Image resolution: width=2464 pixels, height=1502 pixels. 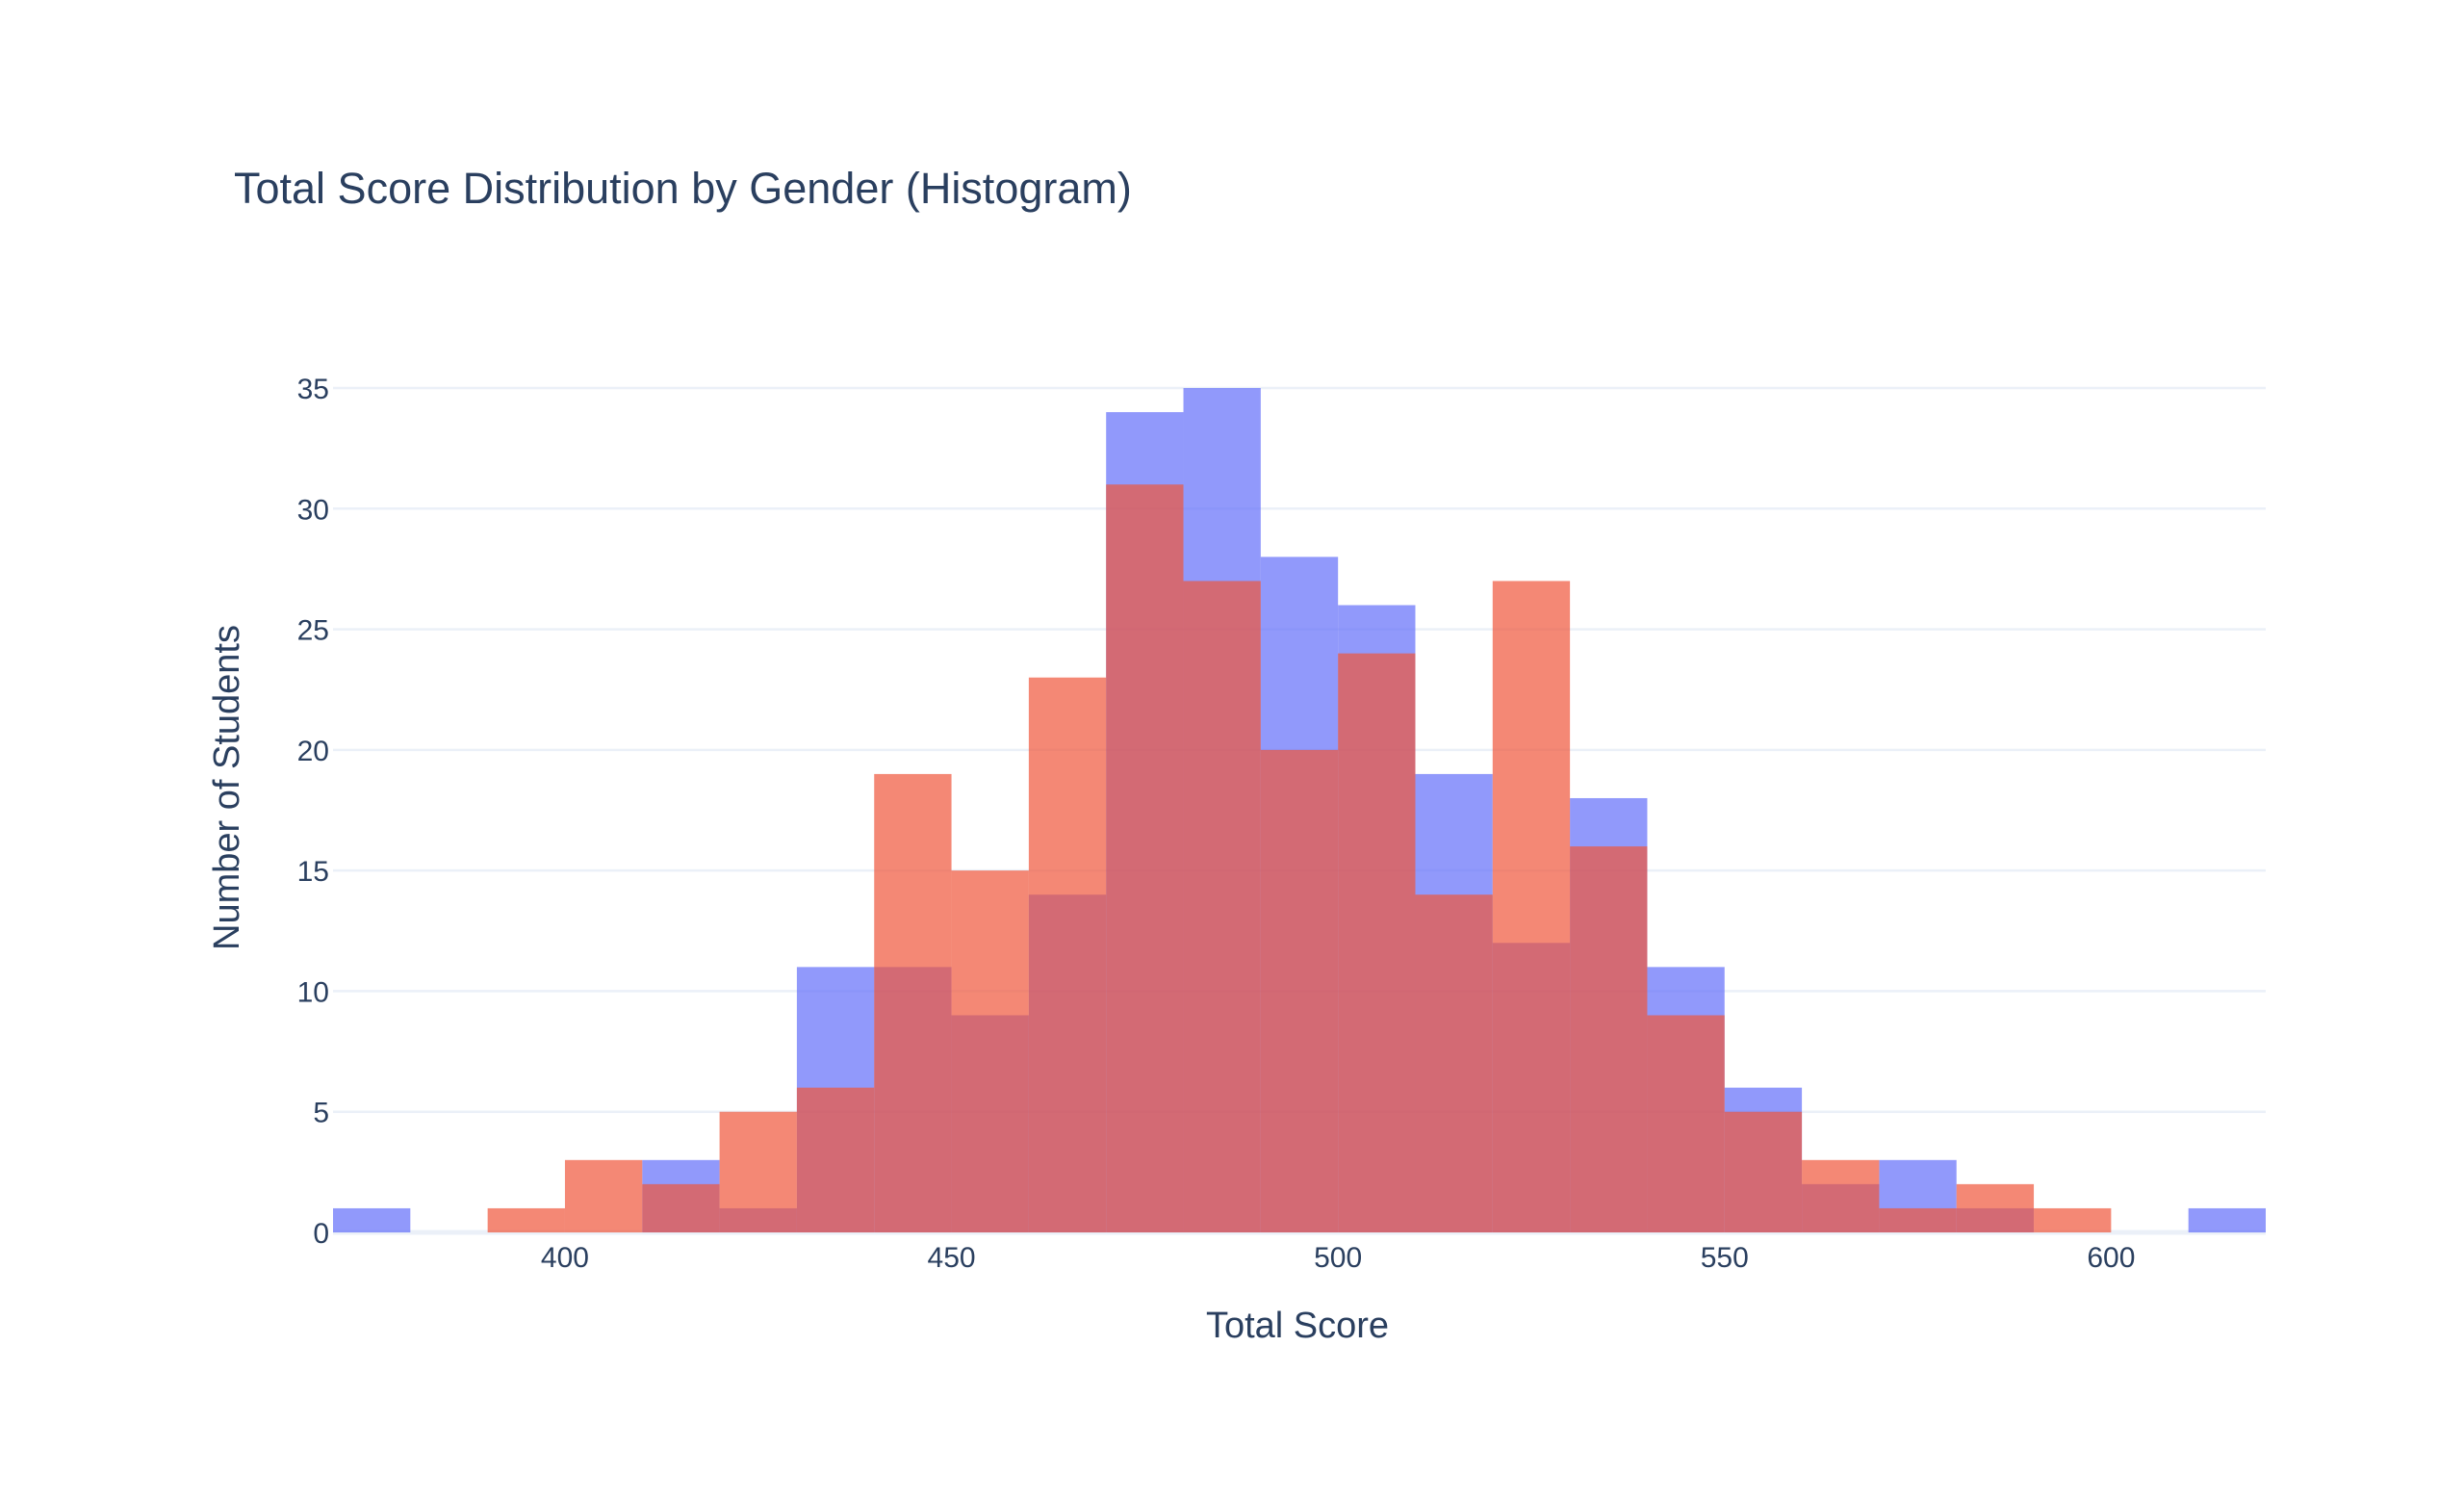 What do you see at coordinates (313, 752) in the screenshot?
I see `y-tick-label: 20` at bounding box center [313, 752].